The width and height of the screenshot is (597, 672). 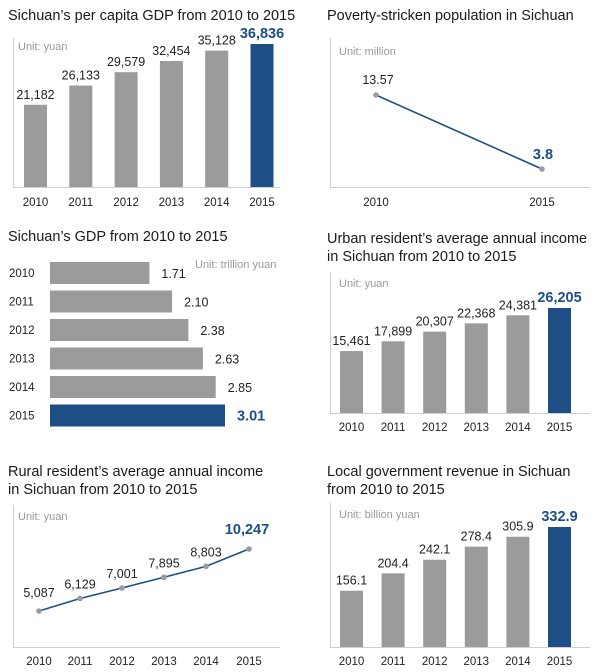 What do you see at coordinates (251, 417) in the screenshot?
I see `data-label-2015: 3.01` at bounding box center [251, 417].